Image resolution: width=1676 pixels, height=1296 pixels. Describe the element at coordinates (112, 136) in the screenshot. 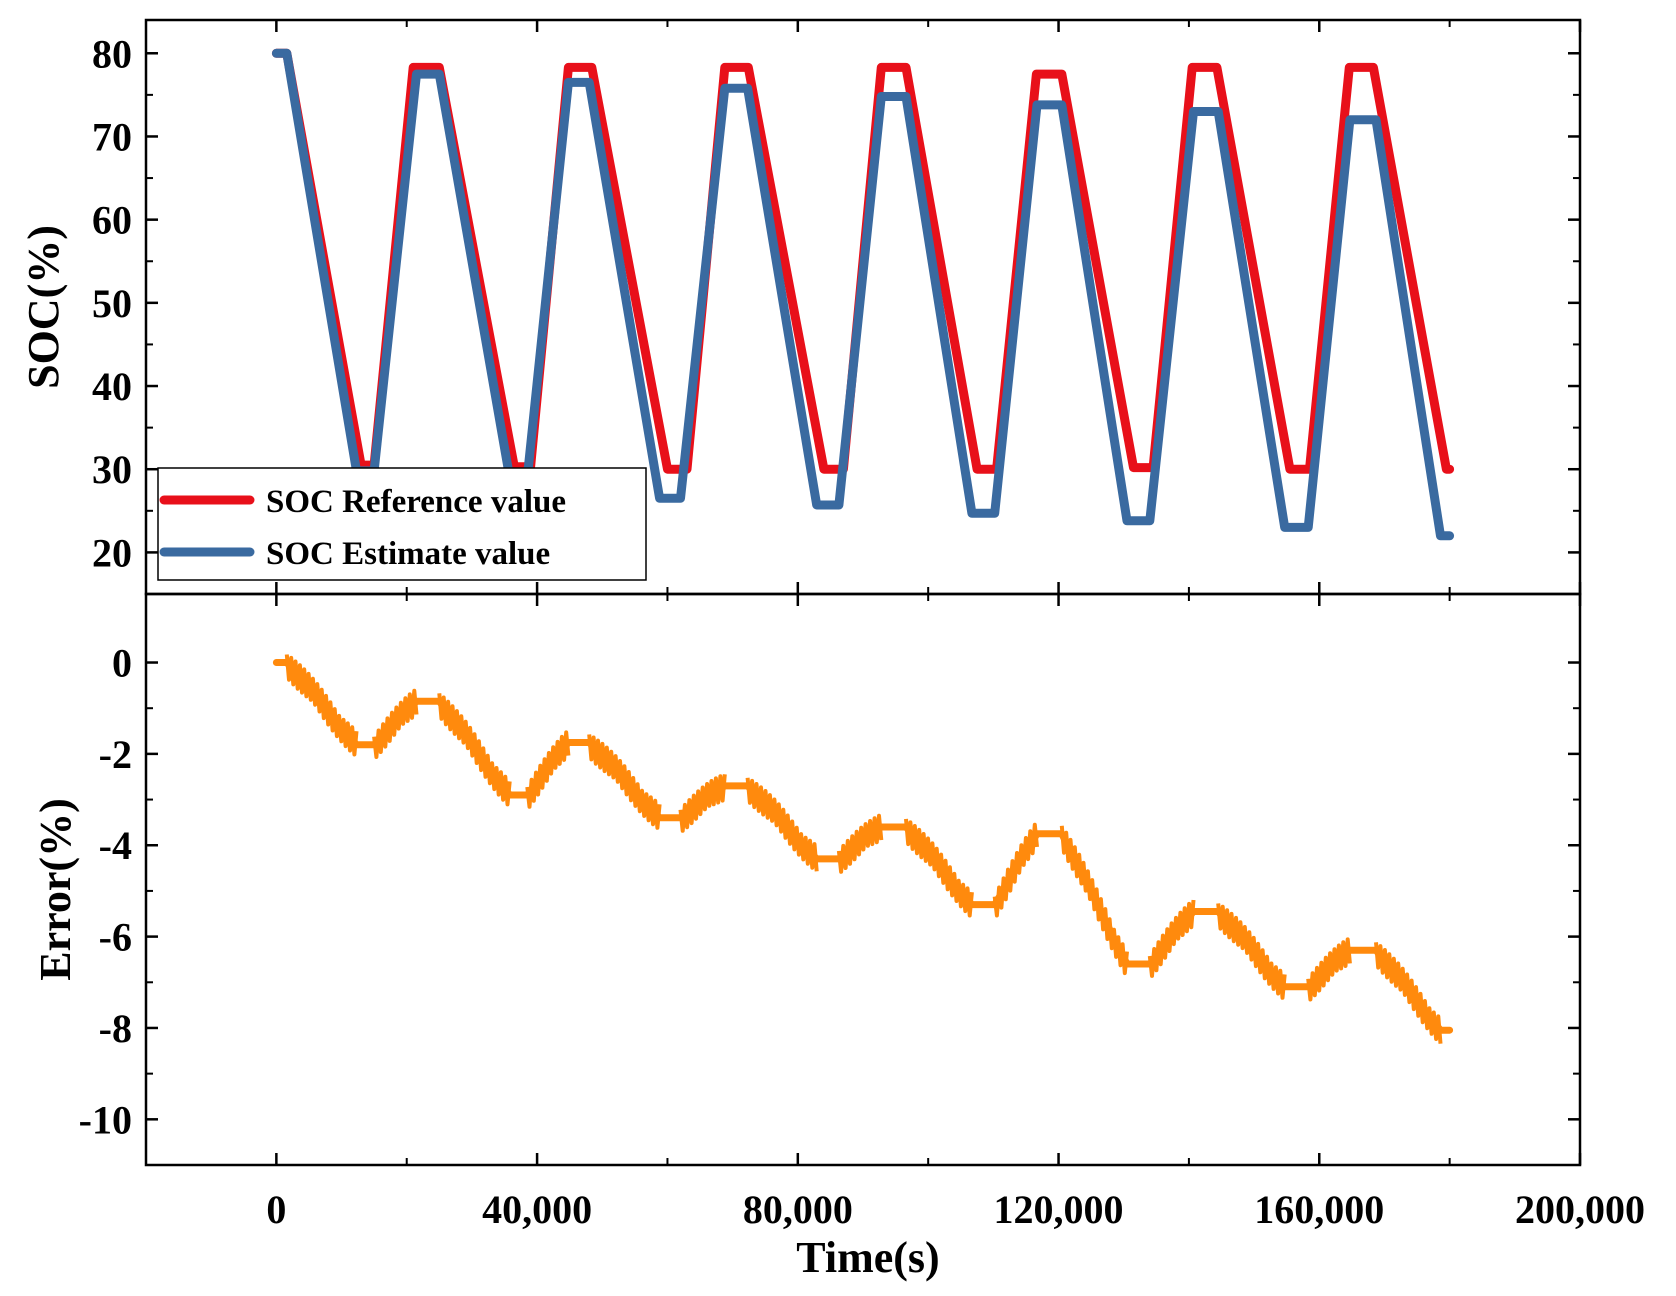

I see `soc-y-tick-label: 70` at that location.